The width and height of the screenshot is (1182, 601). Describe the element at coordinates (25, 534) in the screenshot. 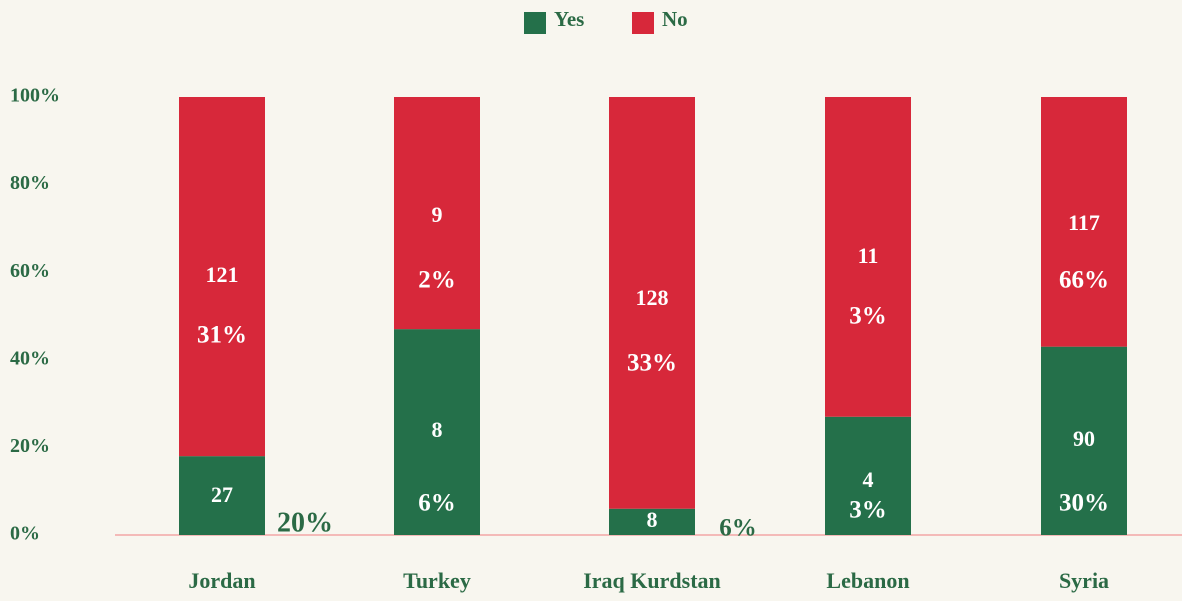

I see `y-tick-label: 0%` at that location.